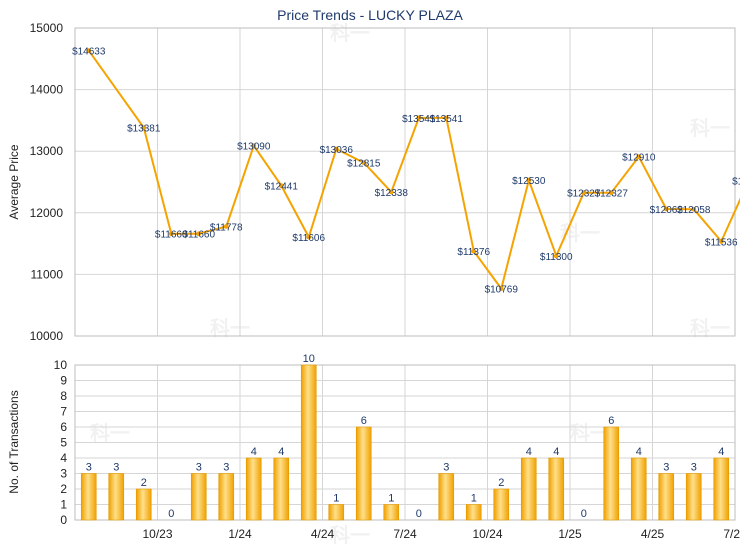  What do you see at coordinates (405, 534) in the screenshot?
I see `transactions-x-tick-label: 7/24` at bounding box center [405, 534].